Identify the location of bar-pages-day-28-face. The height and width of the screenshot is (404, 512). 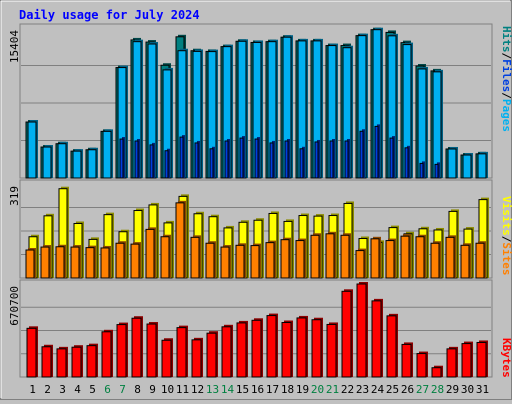
(436, 171).